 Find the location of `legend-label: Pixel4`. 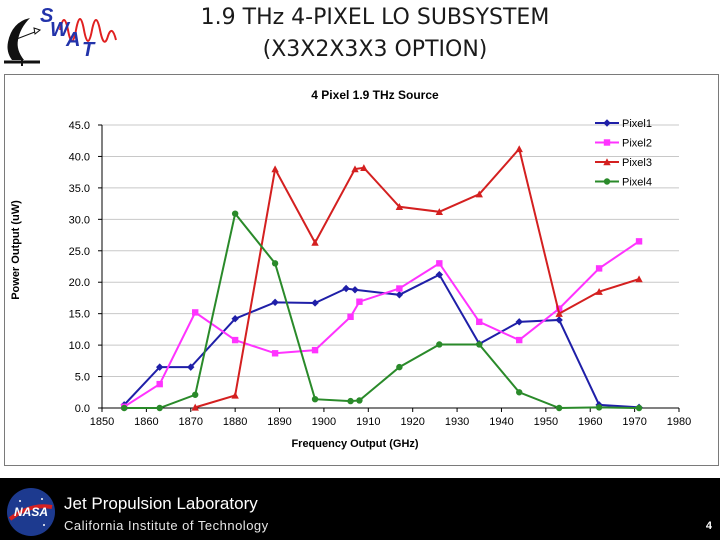

legend-label: Pixel4 is located at coordinates (637, 183).